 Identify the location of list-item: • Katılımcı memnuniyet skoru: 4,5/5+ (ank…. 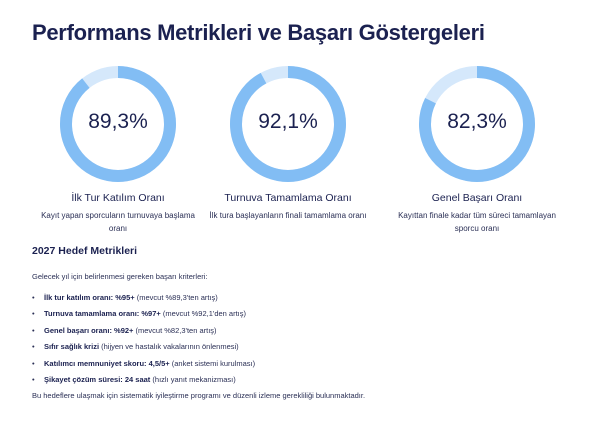
(144, 363).